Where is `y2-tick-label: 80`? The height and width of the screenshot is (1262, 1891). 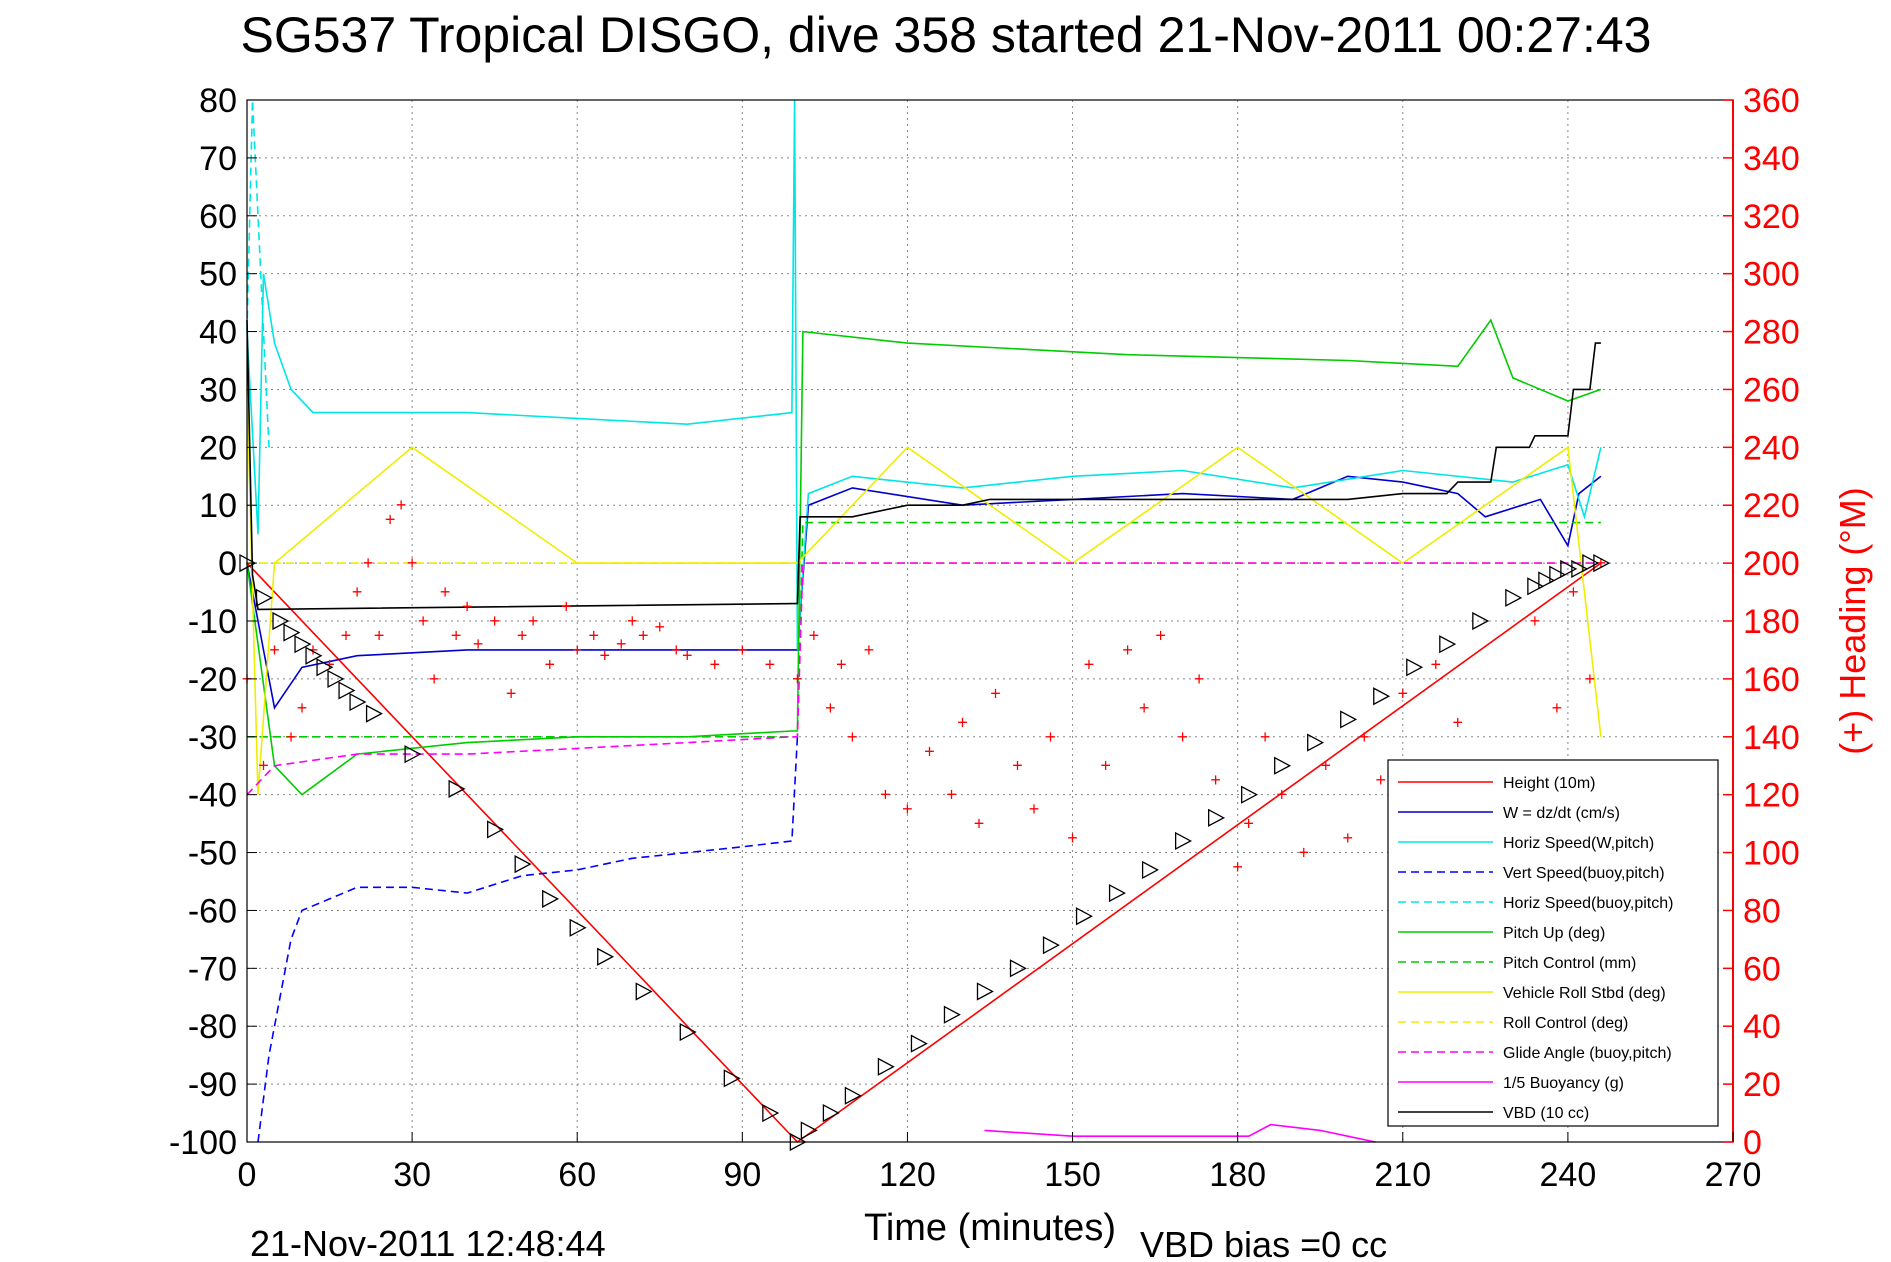 y2-tick-label: 80 is located at coordinates (1762, 911).